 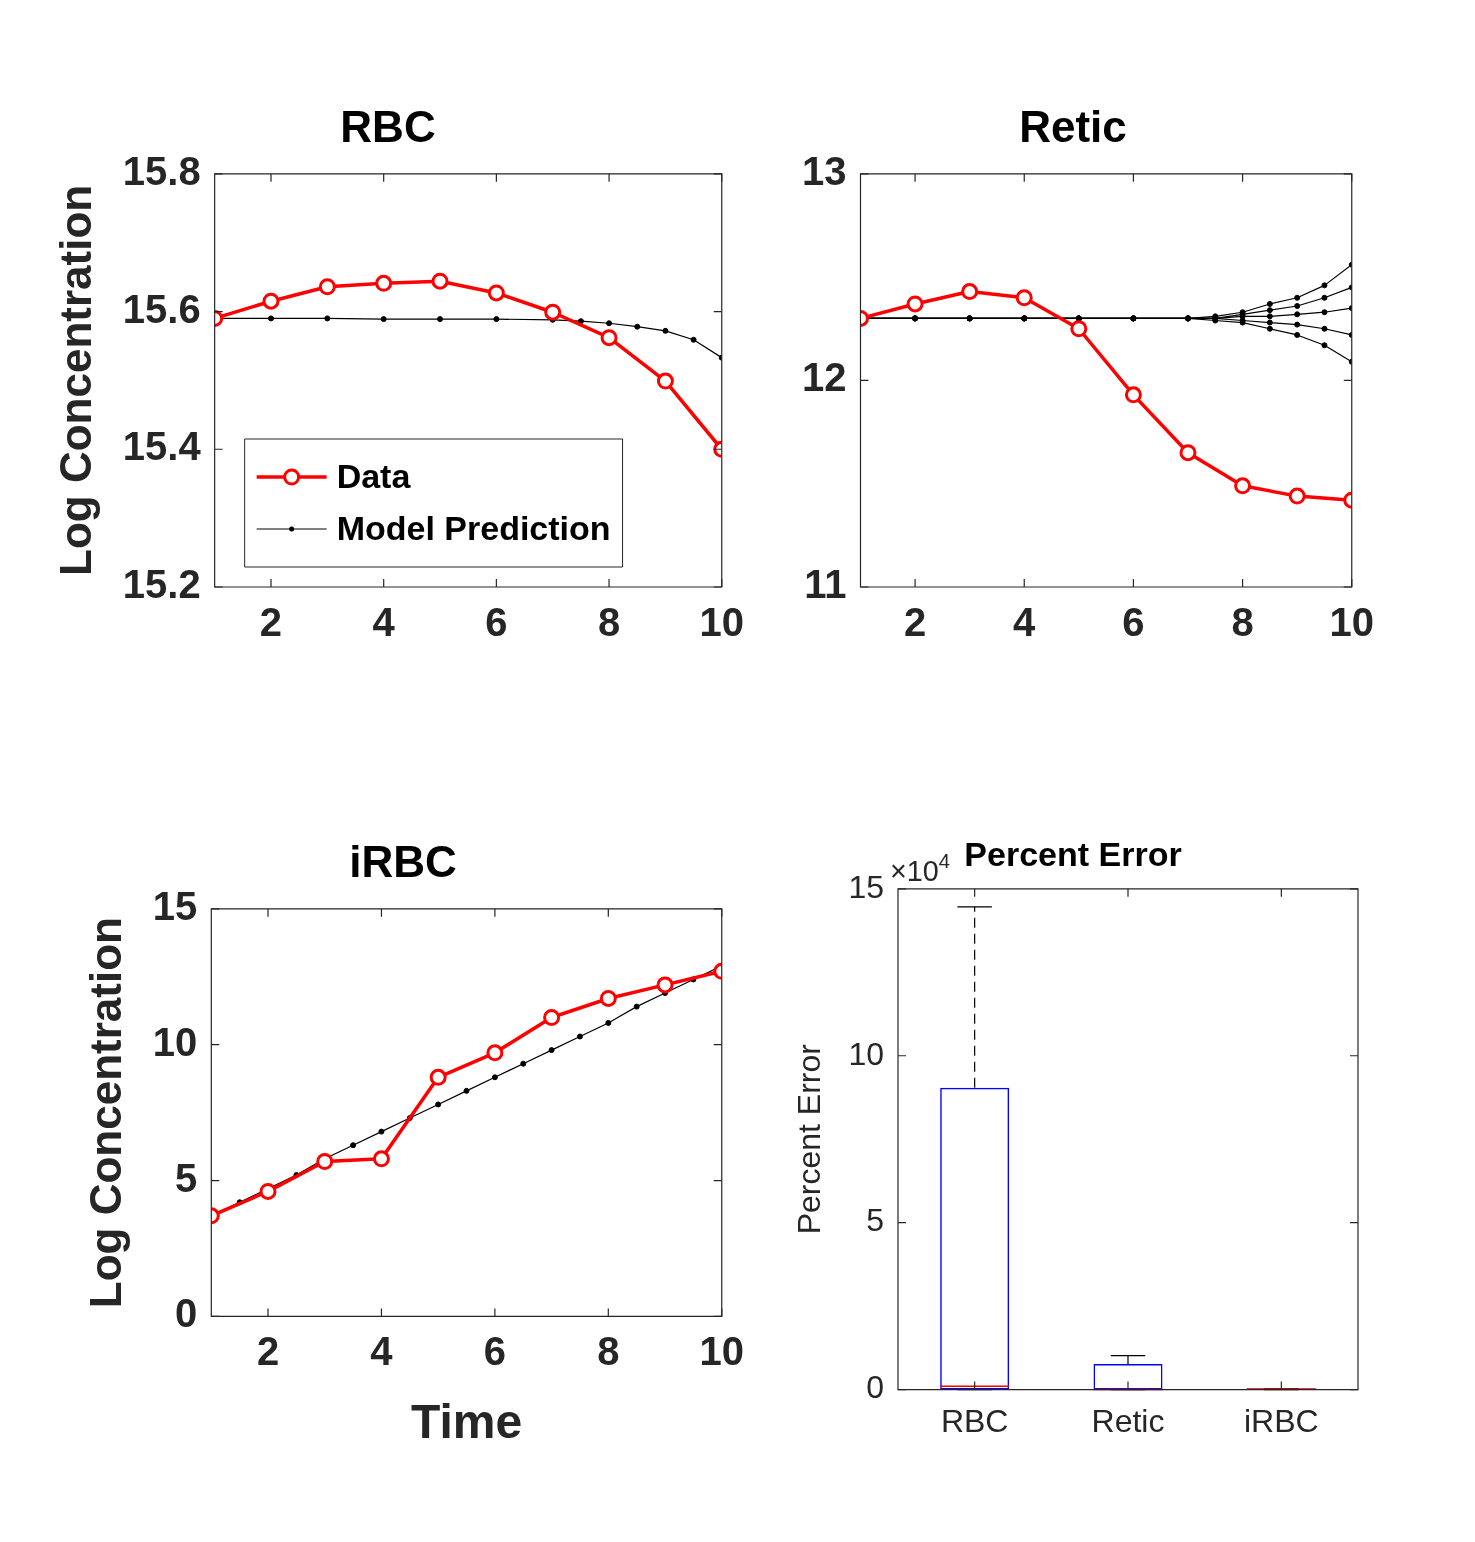 I want to click on y-tick-label: 11, so click(x=825, y=584).